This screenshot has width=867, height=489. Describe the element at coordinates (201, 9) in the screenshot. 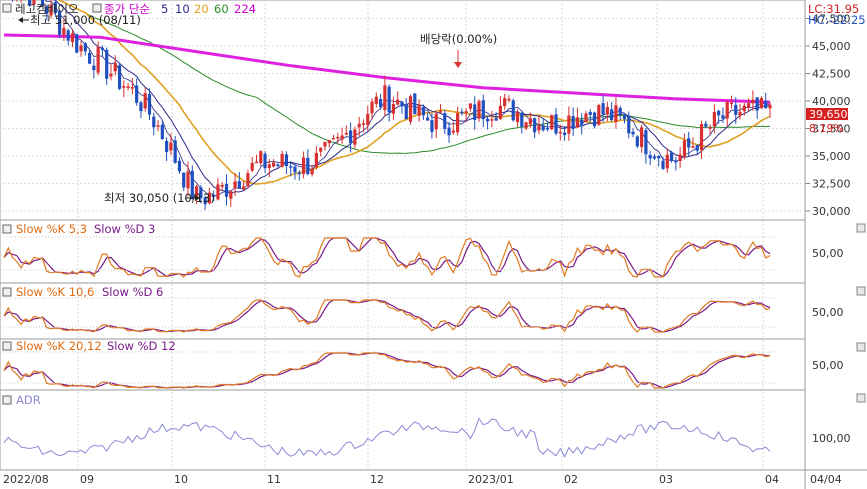

I see `ma-legend-20: 20` at that location.